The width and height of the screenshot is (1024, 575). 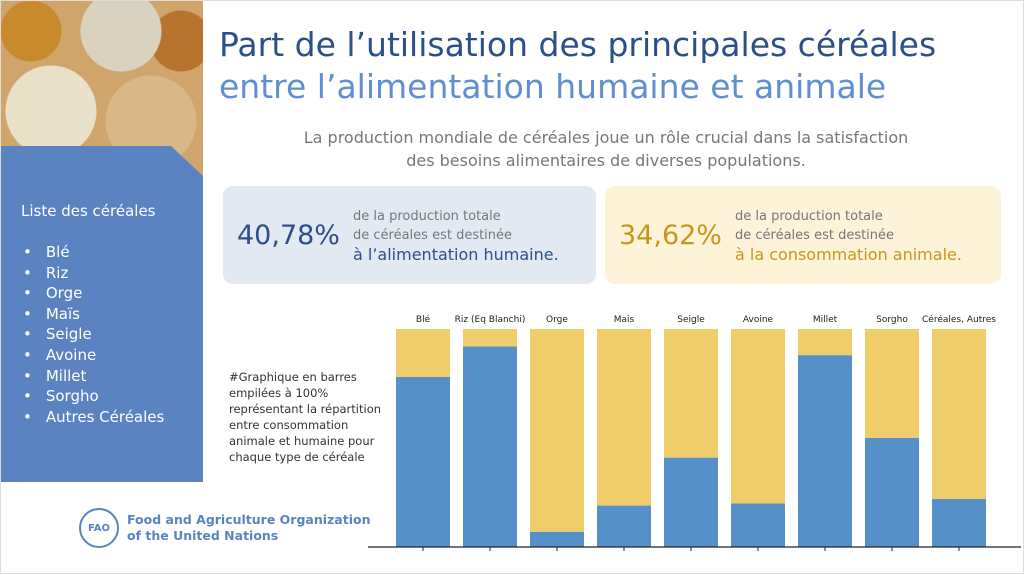 What do you see at coordinates (670, 235) in the screenshot?
I see `animal-share-value: 34,62%` at bounding box center [670, 235].